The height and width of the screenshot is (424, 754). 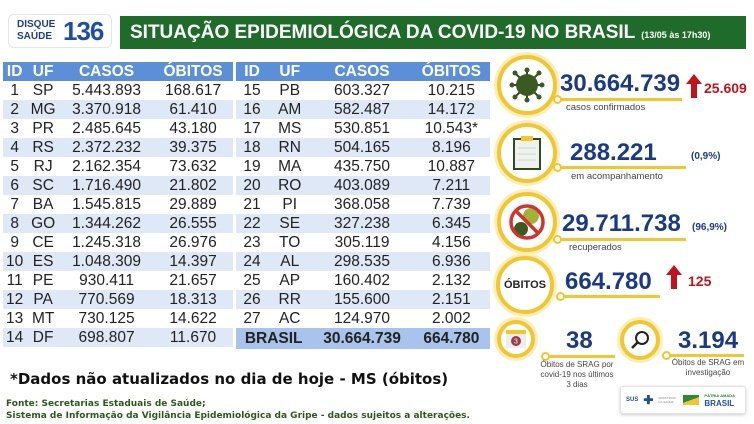 I want to click on deaths-increase: 125, so click(x=700, y=281).